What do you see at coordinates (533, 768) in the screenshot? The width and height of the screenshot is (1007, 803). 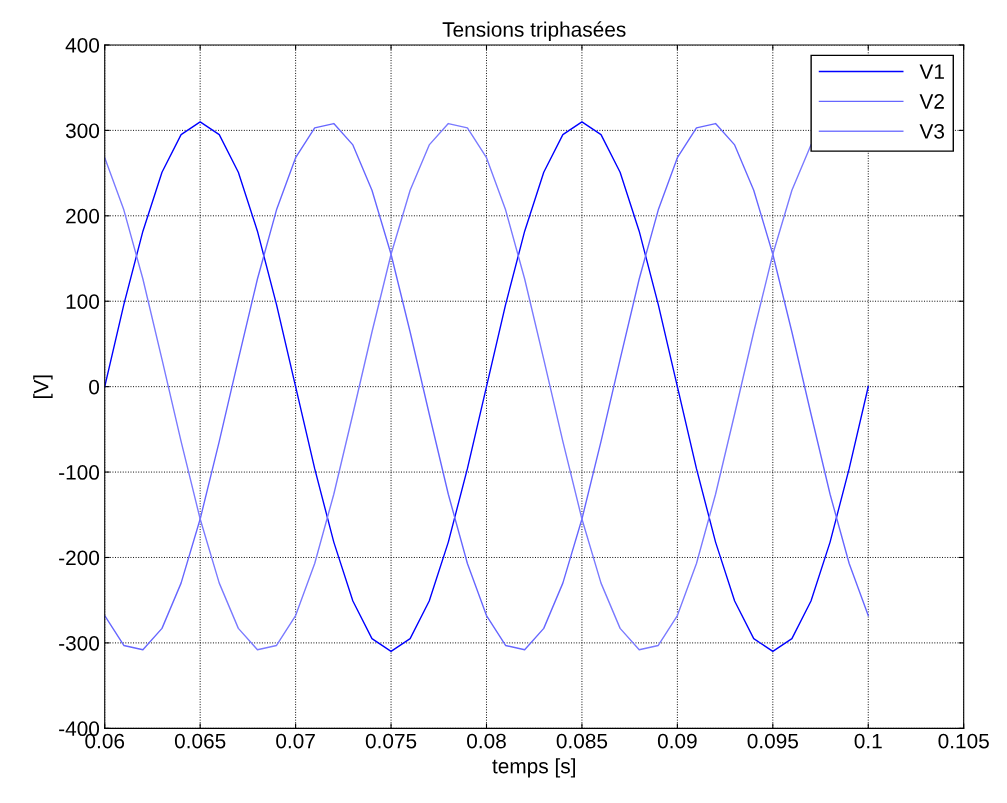 I see `x-axis-title: temps [s]` at bounding box center [533, 768].